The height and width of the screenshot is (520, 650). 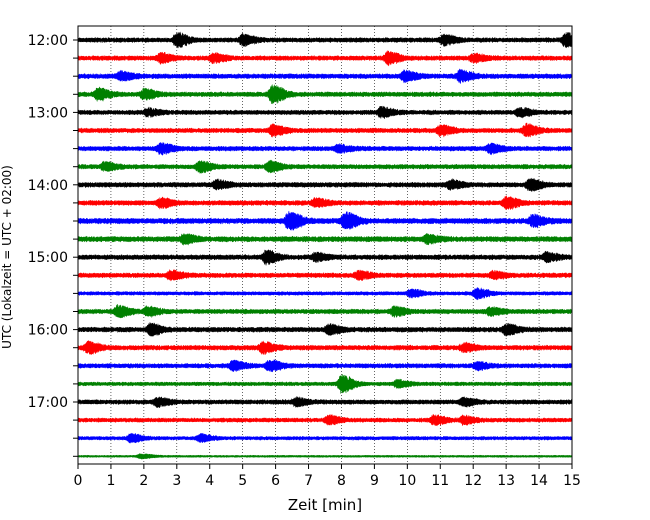 I want to click on x-axis-label: Zeit [min], so click(x=325, y=505).